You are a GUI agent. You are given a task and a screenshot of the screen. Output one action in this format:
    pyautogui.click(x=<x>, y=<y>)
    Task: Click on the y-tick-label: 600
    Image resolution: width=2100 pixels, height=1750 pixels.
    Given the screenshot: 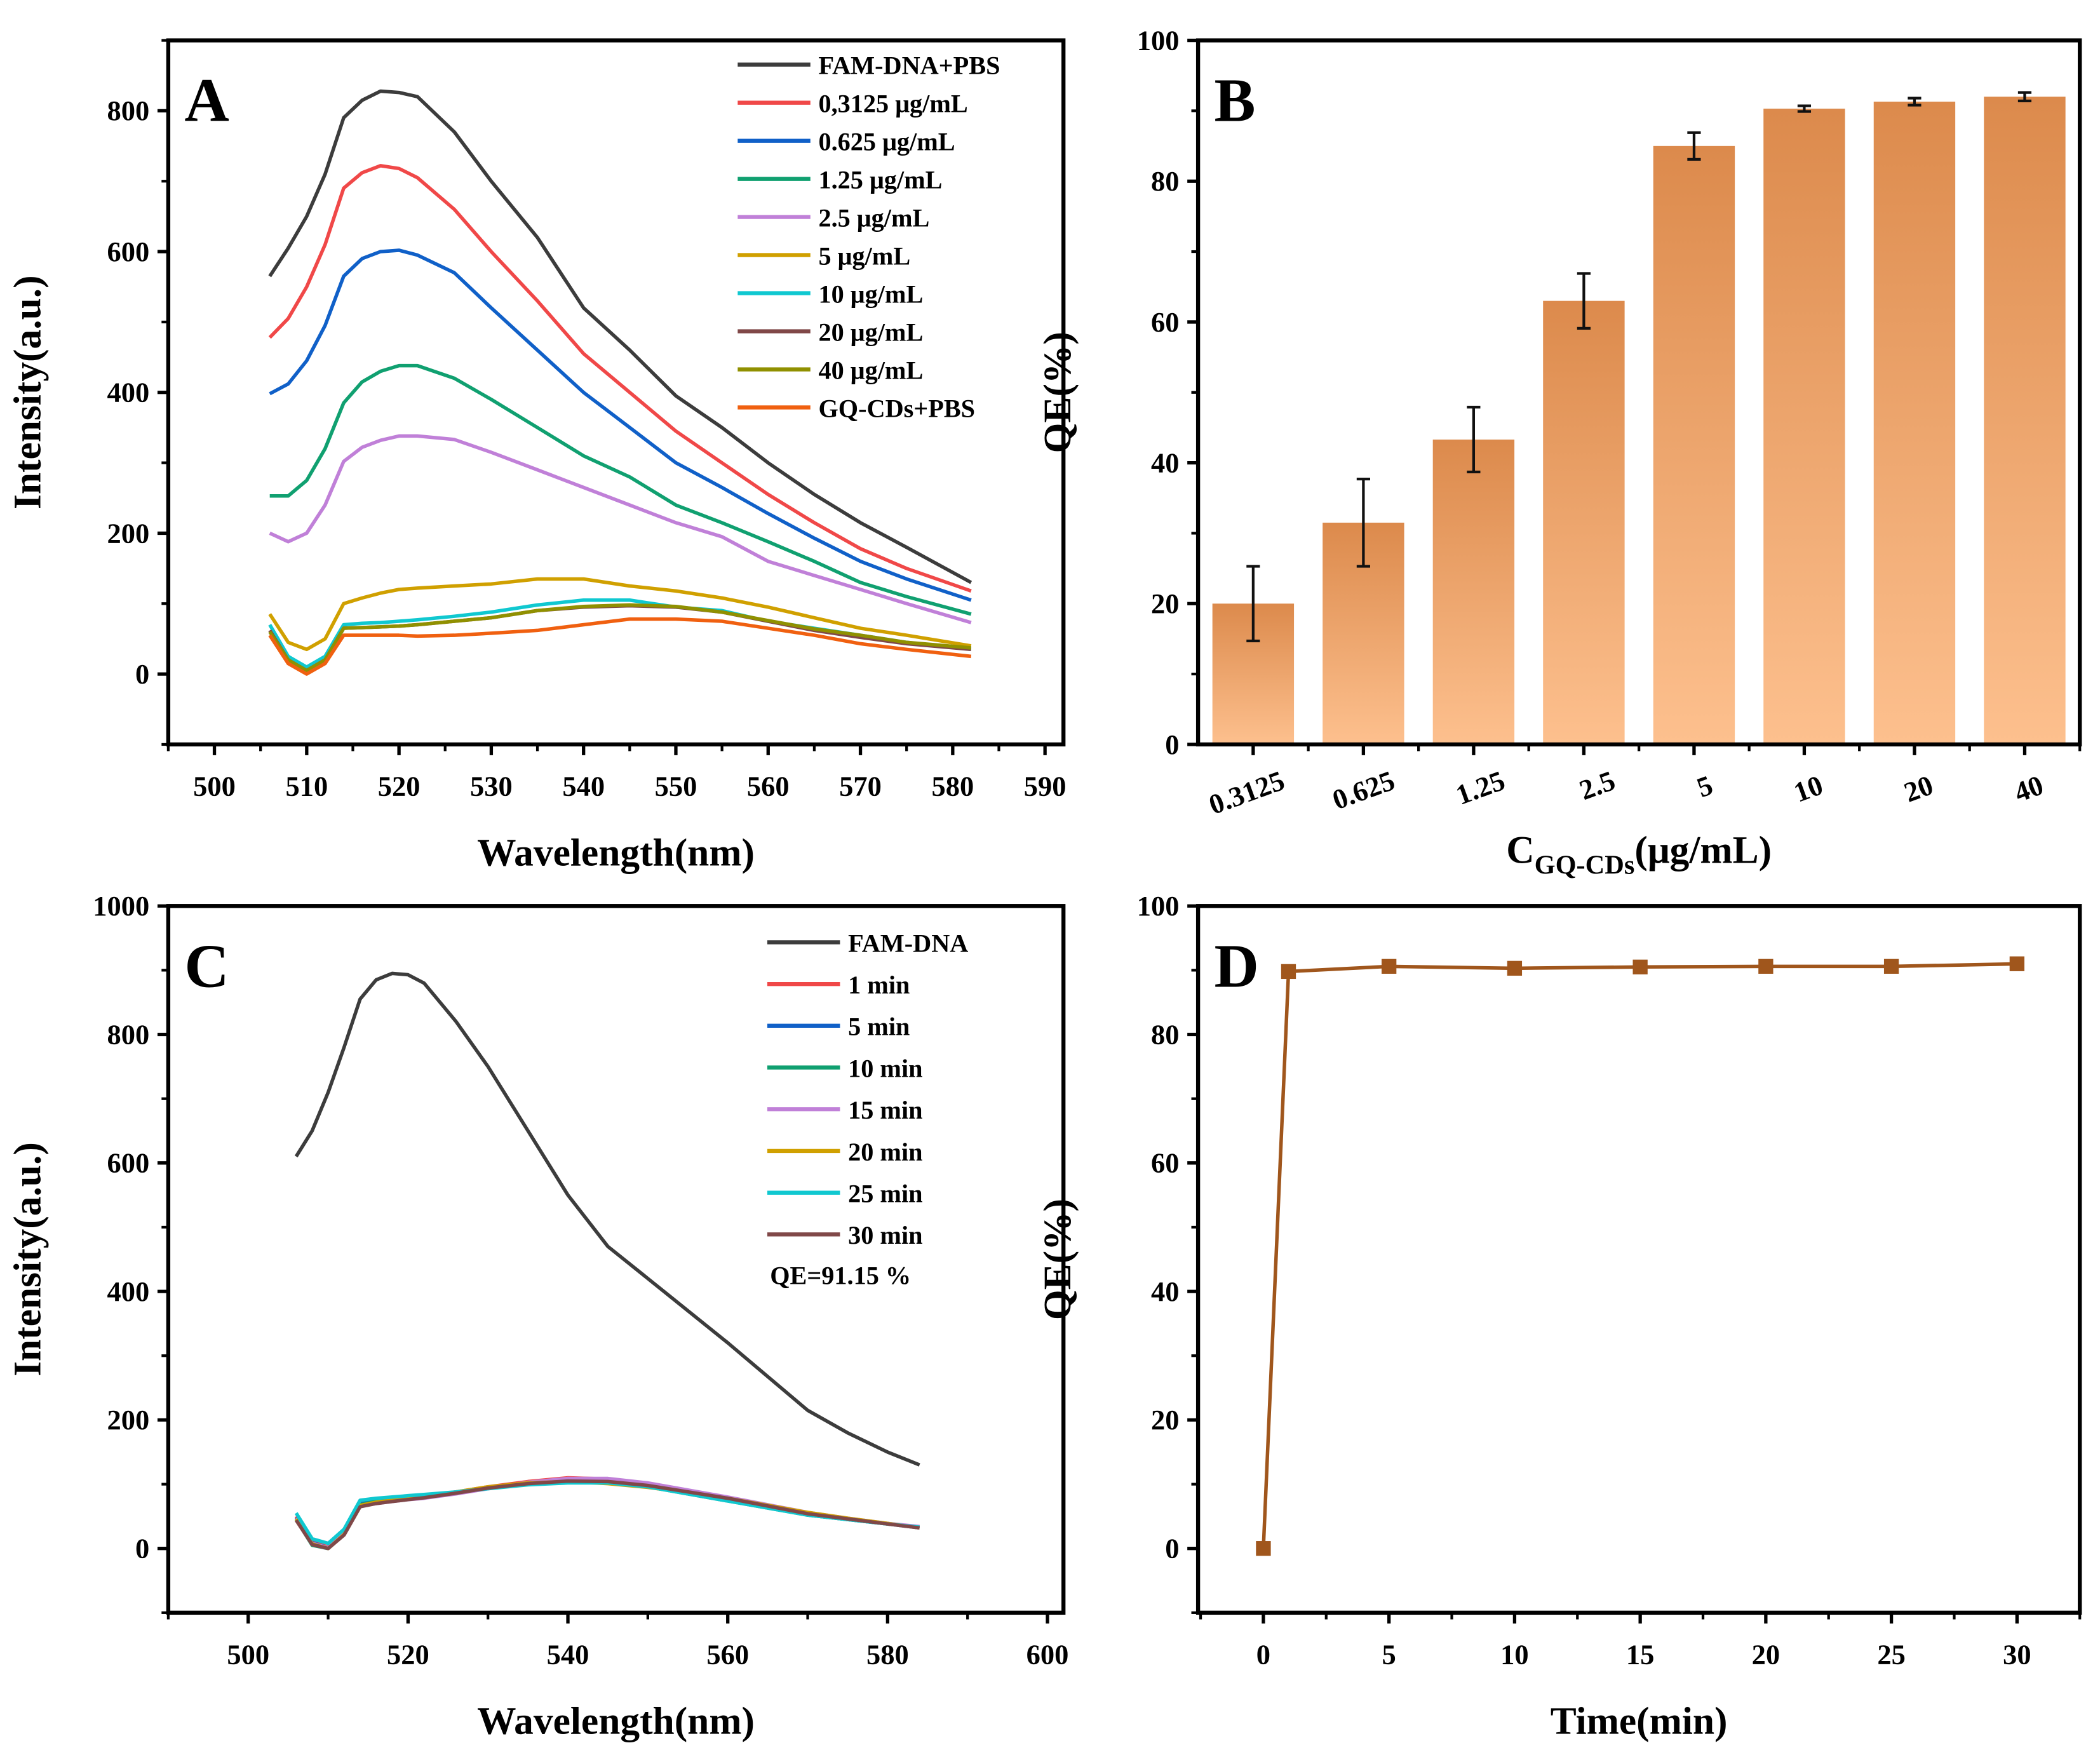 What is the action you would take?
    pyautogui.click(x=128, y=1163)
    